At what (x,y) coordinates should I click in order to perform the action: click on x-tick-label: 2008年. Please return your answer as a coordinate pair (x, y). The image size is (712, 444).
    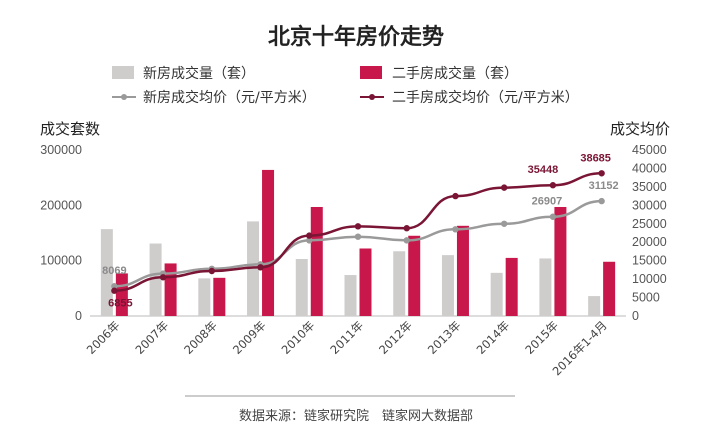
    Looking at the image, I should click on (200, 337).